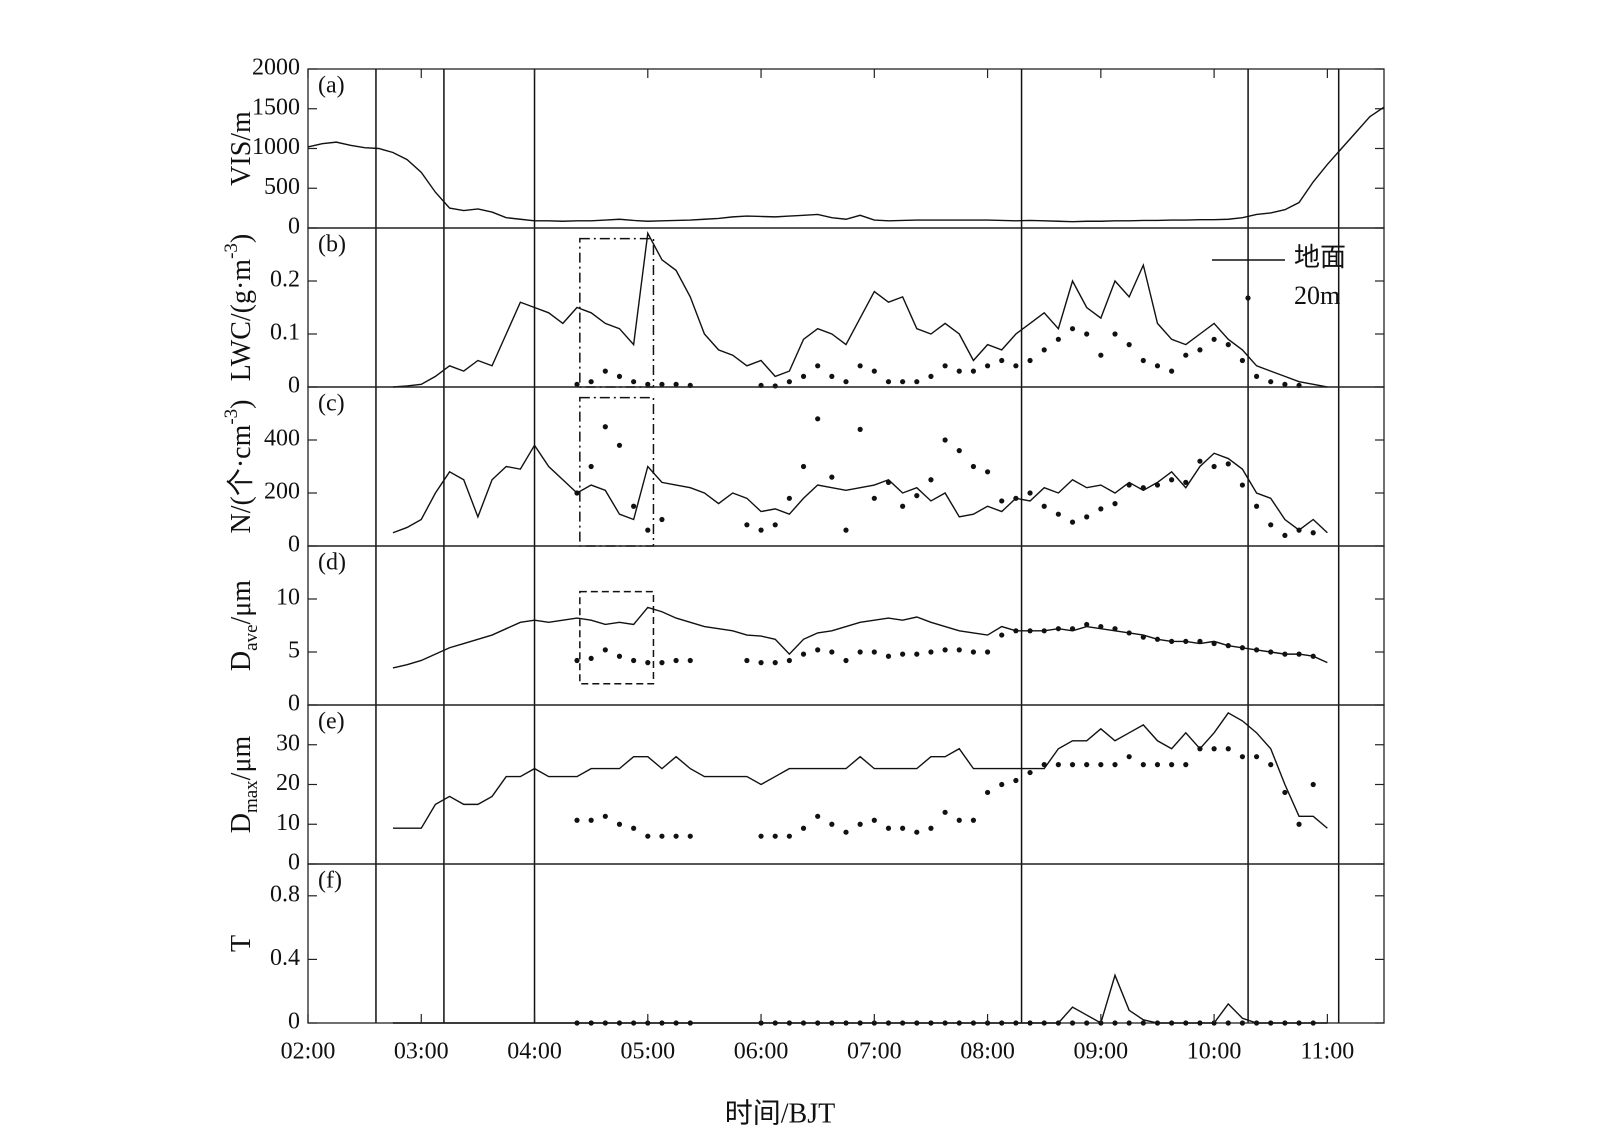 Image resolution: width=1600 pixels, height=1132 pixels. I want to click on panel-label: (c), so click(331, 404).